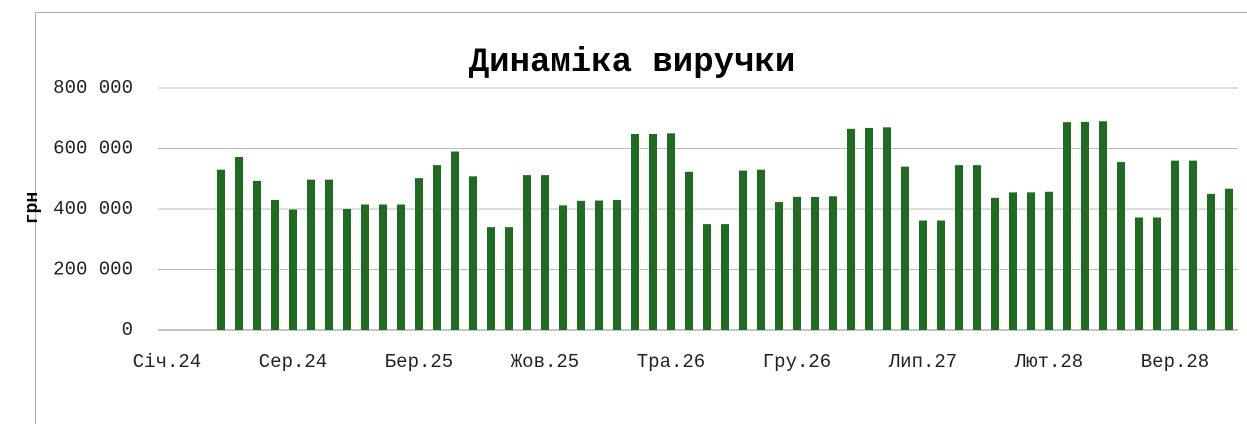 This screenshot has width=1247, height=424. I want to click on chart-title: Динаміка виручки, so click(632, 63).